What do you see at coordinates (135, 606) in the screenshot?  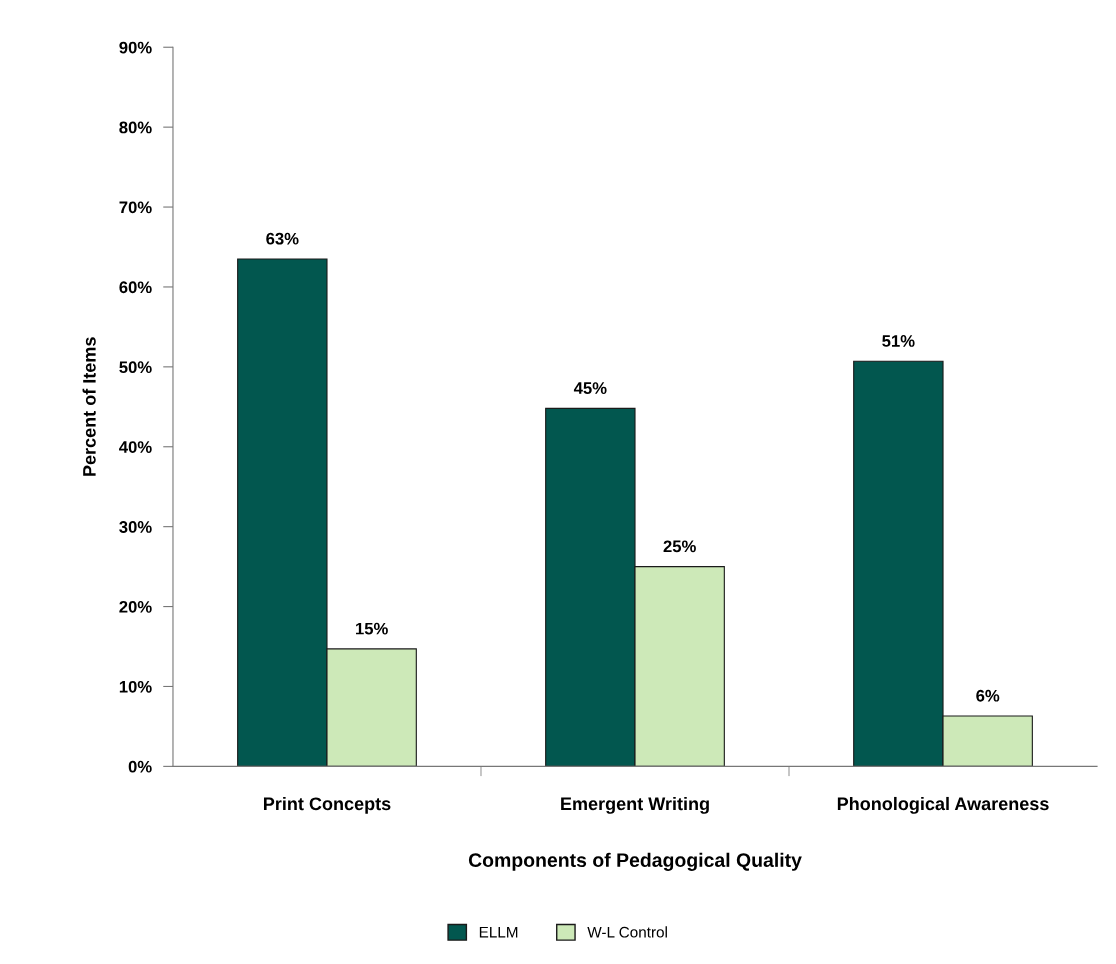 I see `y-tick-label: 20%` at bounding box center [135, 606].